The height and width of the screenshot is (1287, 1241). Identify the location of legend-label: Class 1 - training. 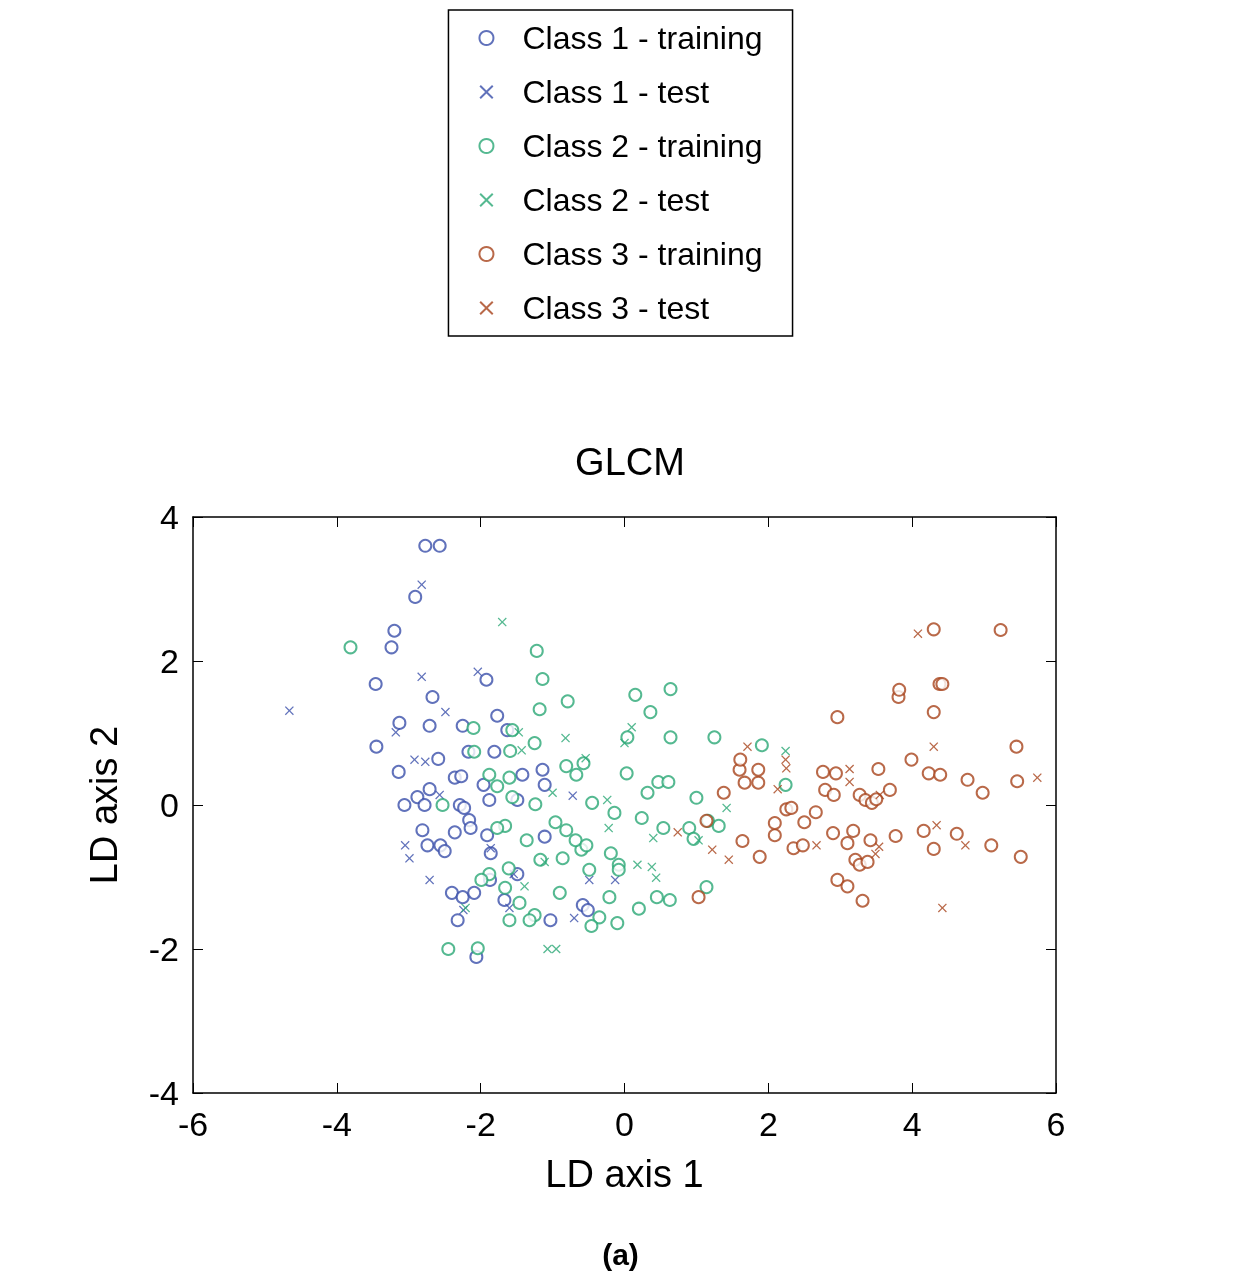
(642, 38).